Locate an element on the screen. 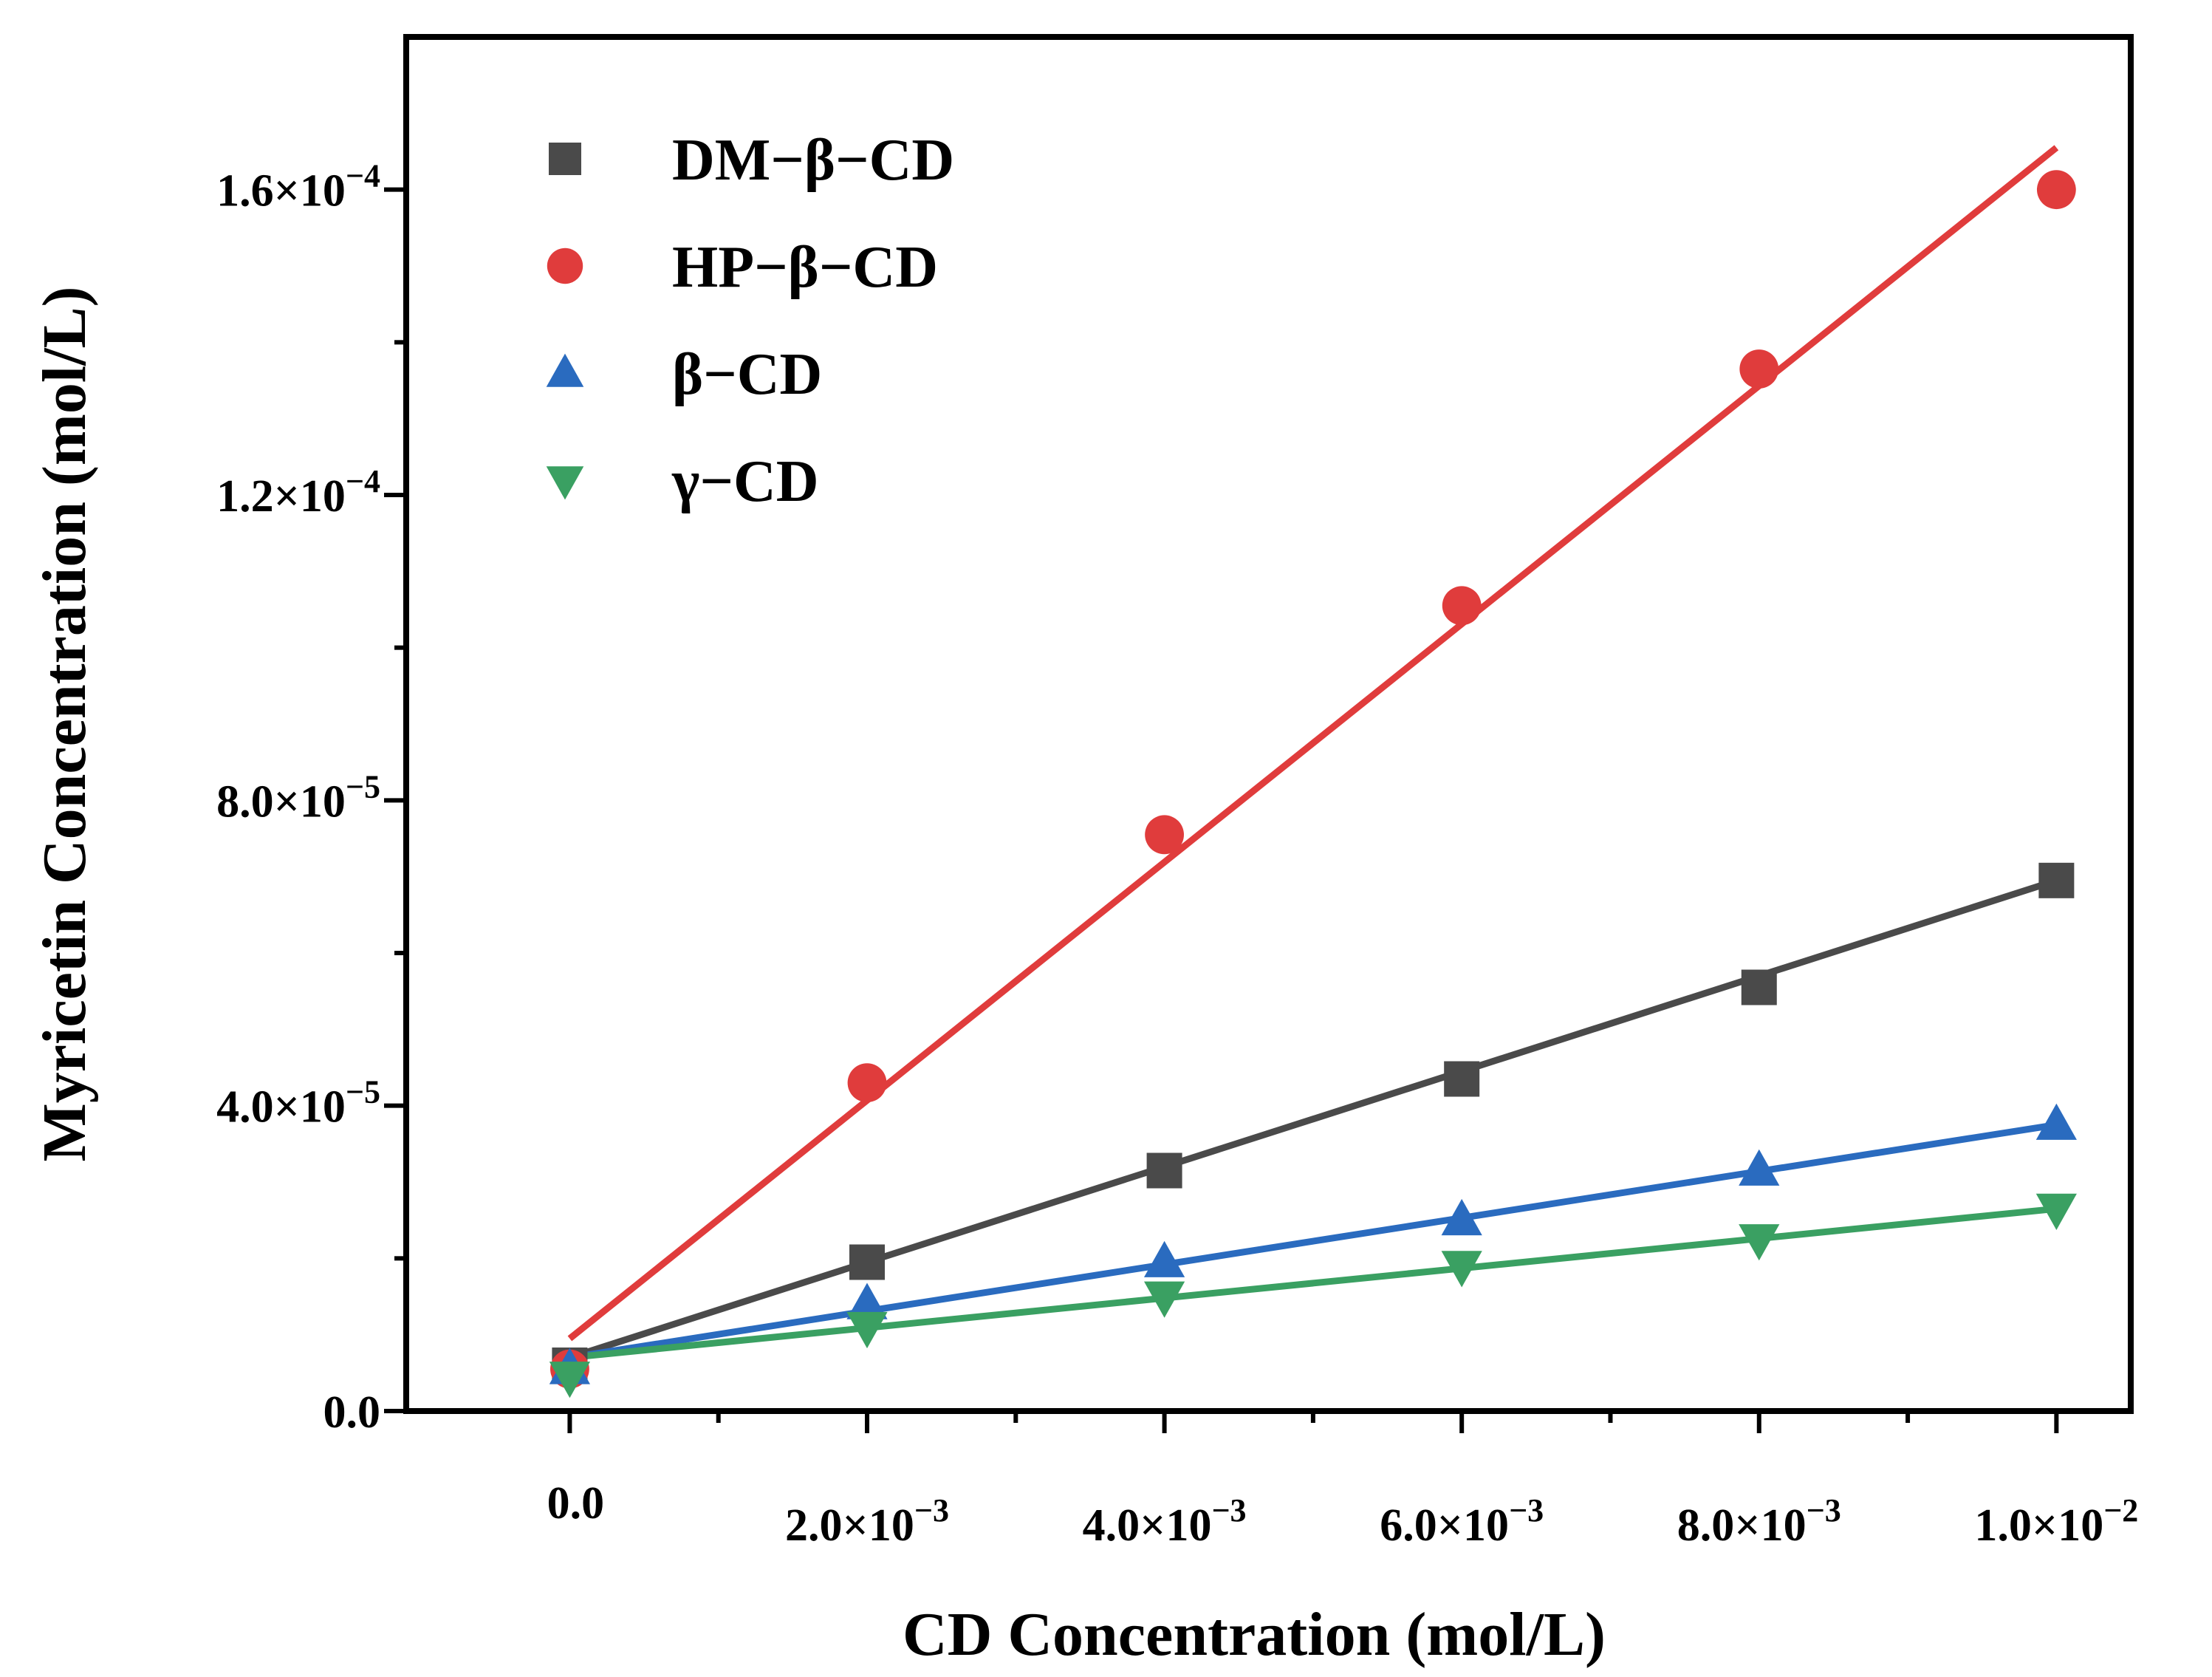 This screenshot has width=2212, height=1677. x-tick-label: 8.0×10⁻³ is located at coordinates (1759, 1521).